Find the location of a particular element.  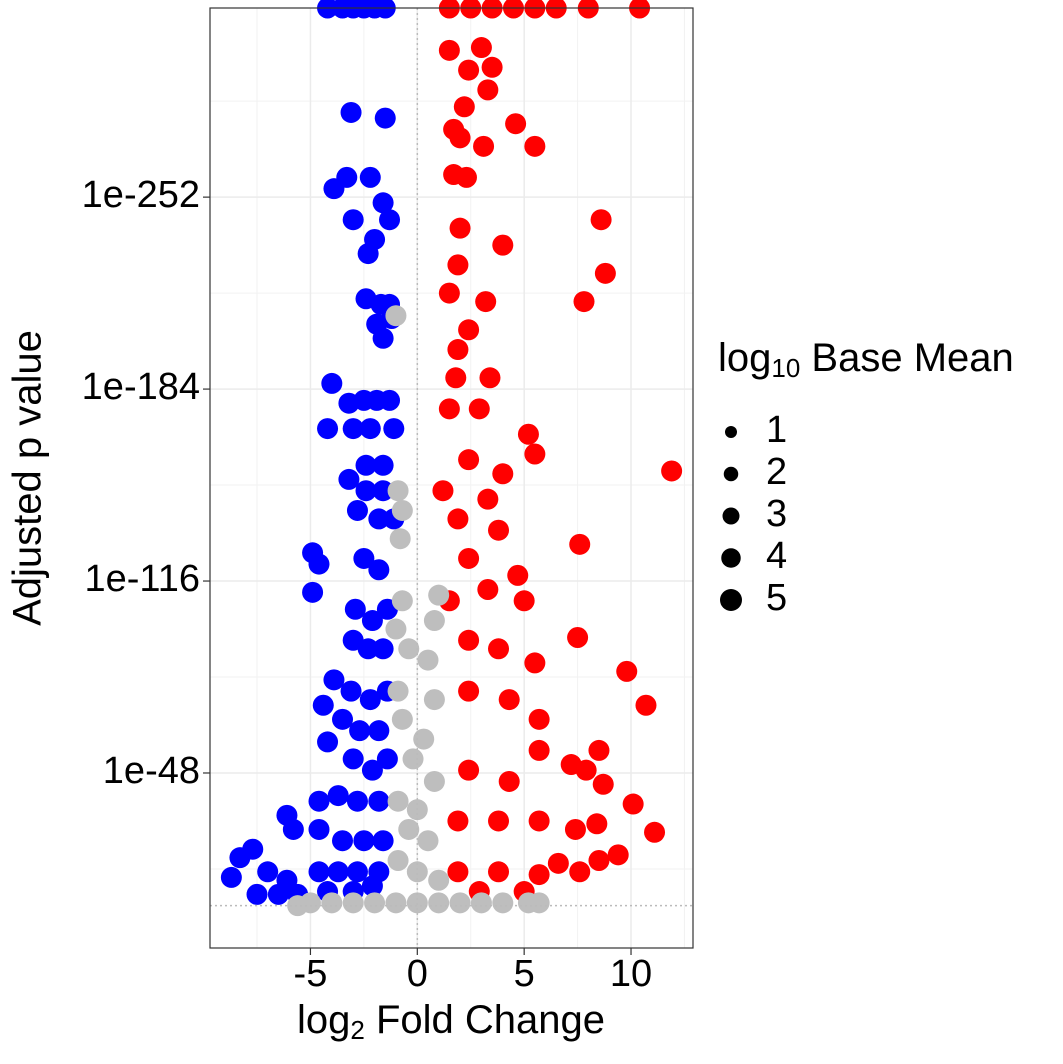

legend-label: 2 is located at coordinates (776, 472).